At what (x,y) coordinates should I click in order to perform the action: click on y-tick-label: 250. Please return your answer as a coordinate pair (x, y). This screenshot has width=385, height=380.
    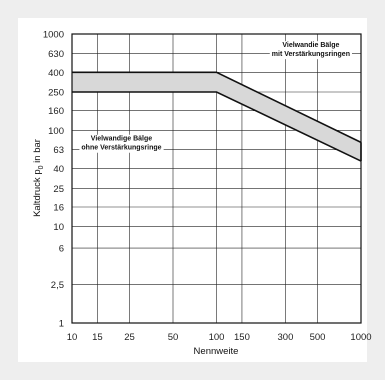
    Looking at the image, I should click on (56, 92).